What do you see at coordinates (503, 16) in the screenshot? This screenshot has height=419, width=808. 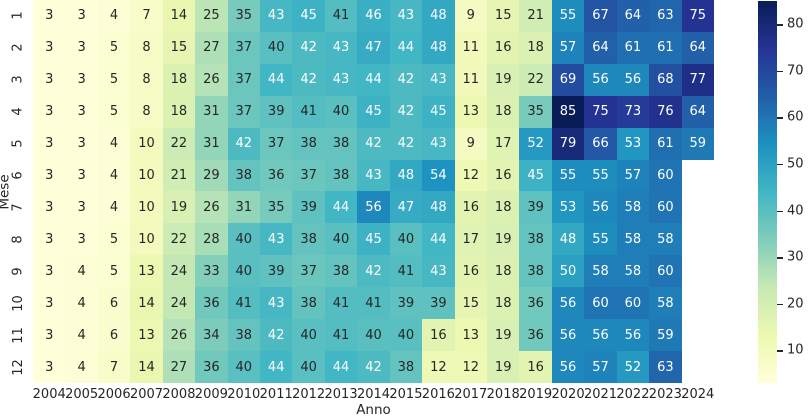 I see `heatmap-cell: 15` at bounding box center [503, 16].